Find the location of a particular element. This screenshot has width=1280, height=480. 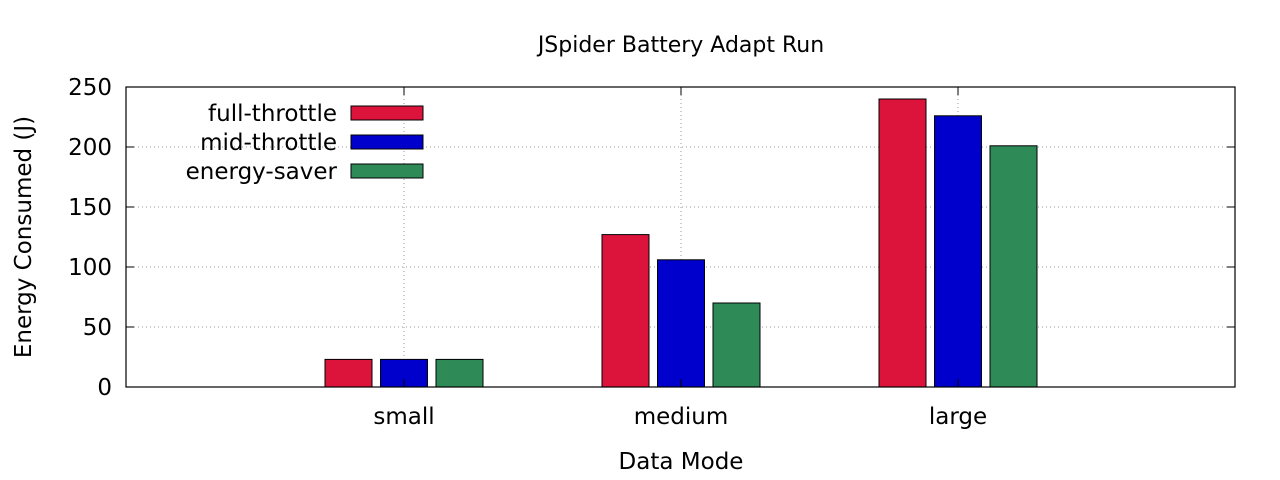

x-axis-label: Data Mode is located at coordinates (681, 462).